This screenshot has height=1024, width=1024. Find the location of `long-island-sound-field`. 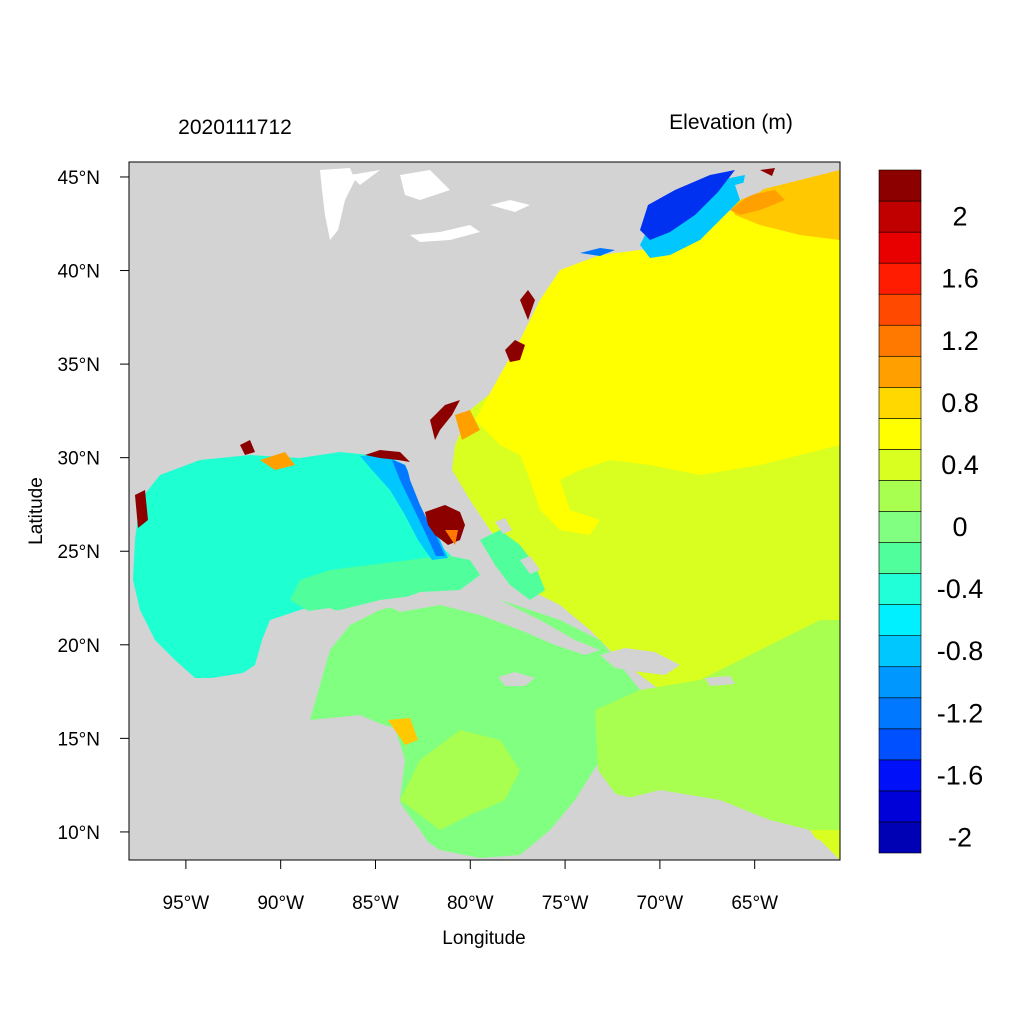

long-island-sound-field is located at coordinates (597, 252).